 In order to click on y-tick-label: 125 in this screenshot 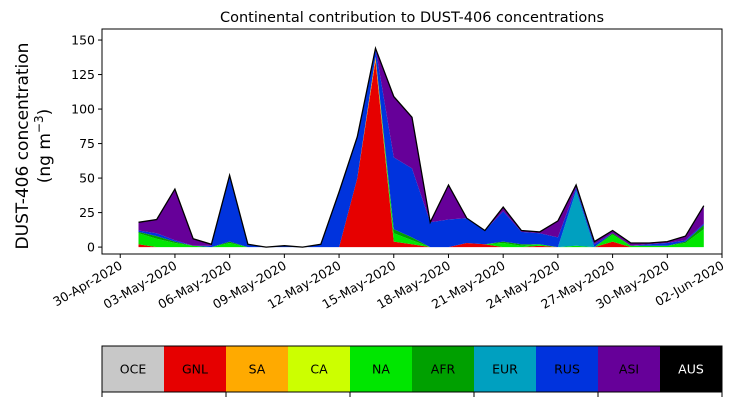, I will do `click(83, 74)`.